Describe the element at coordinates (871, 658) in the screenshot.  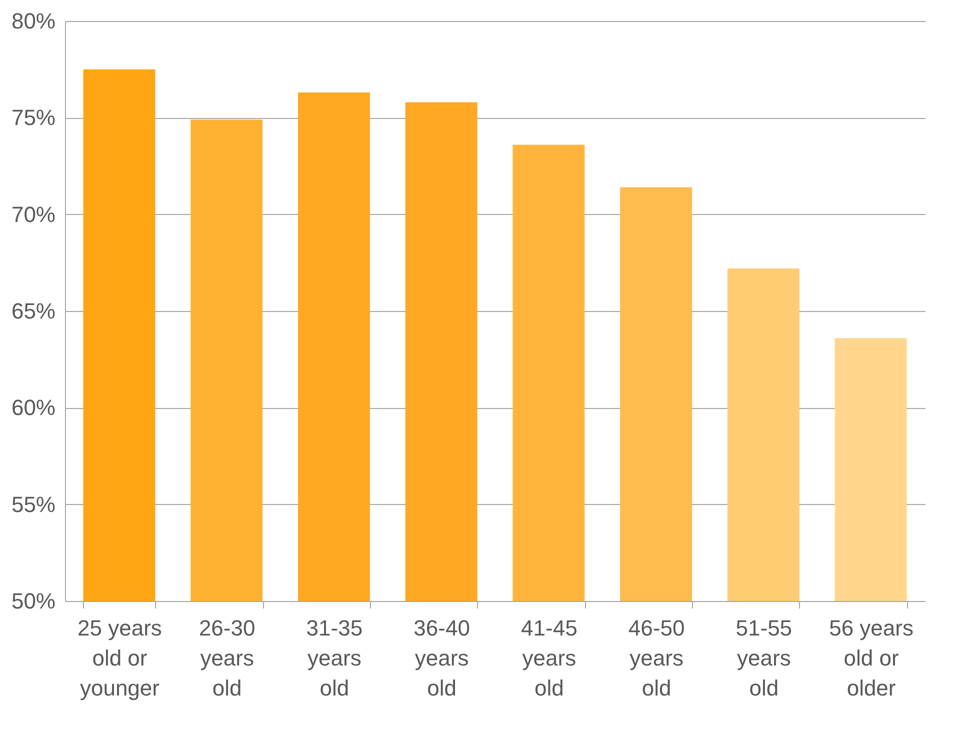
I see `x-tick-label: 56 years old or older` at that location.